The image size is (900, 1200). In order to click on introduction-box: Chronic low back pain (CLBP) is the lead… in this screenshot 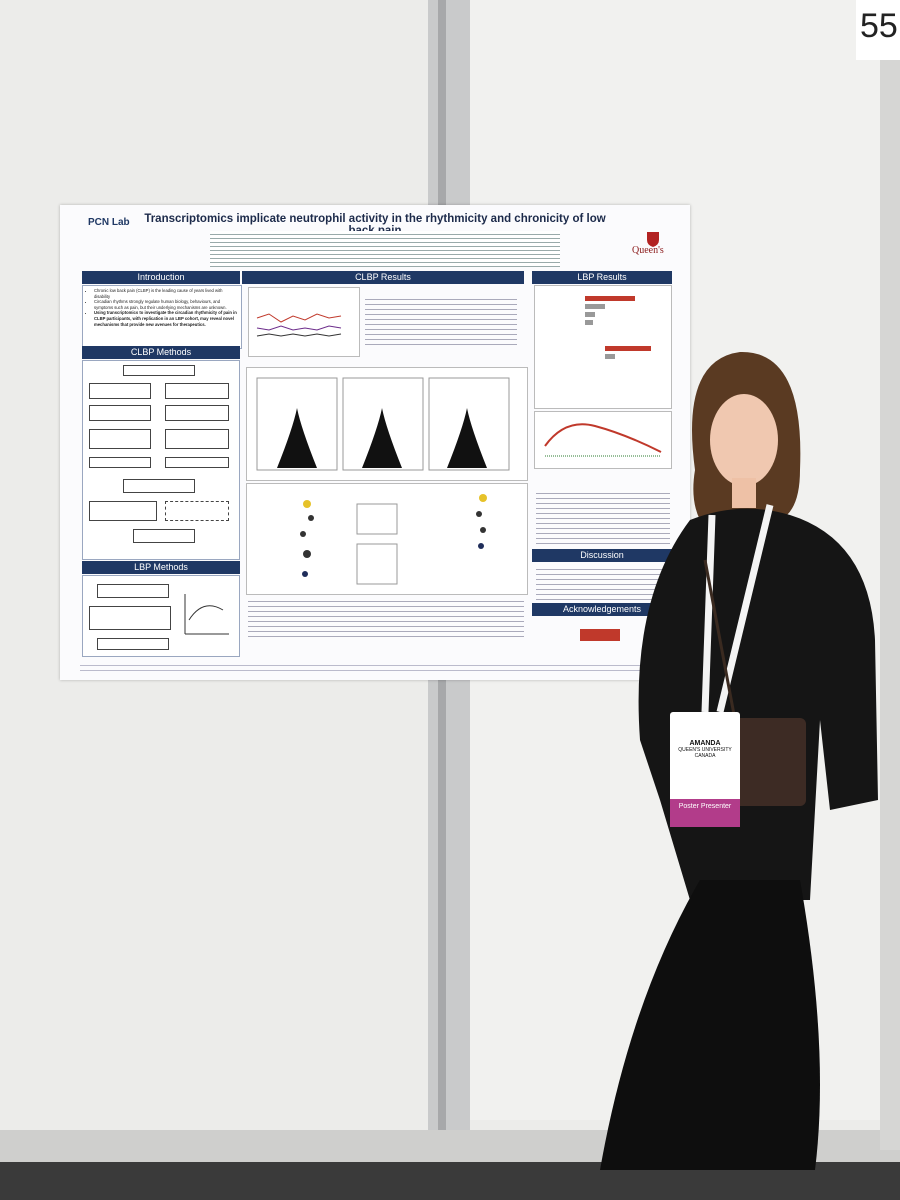, I will do `click(162, 317)`.